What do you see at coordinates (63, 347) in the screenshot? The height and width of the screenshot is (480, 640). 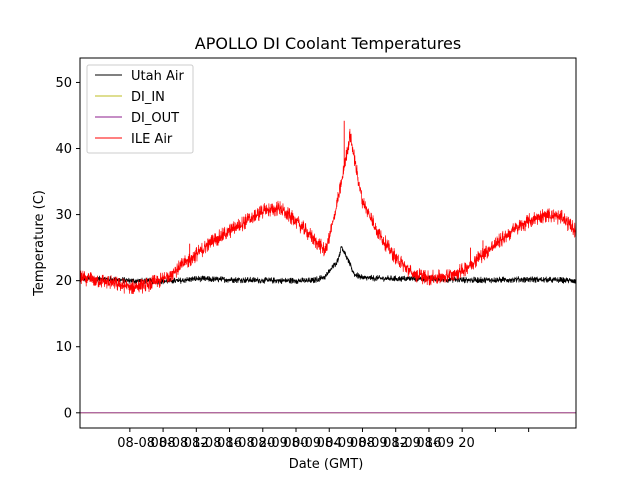 I see `y-tick-label: 10` at bounding box center [63, 347].